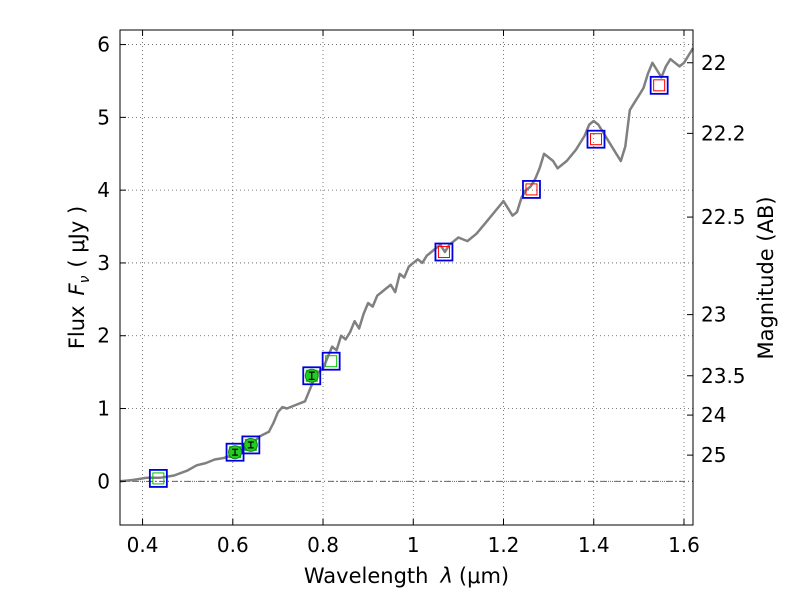 The width and height of the screenshot is (800, 600). What do you see at coordinates (713, 63) in the screenshot?
I see `mag-tick-label: 22` at bounding box center [713, 63].